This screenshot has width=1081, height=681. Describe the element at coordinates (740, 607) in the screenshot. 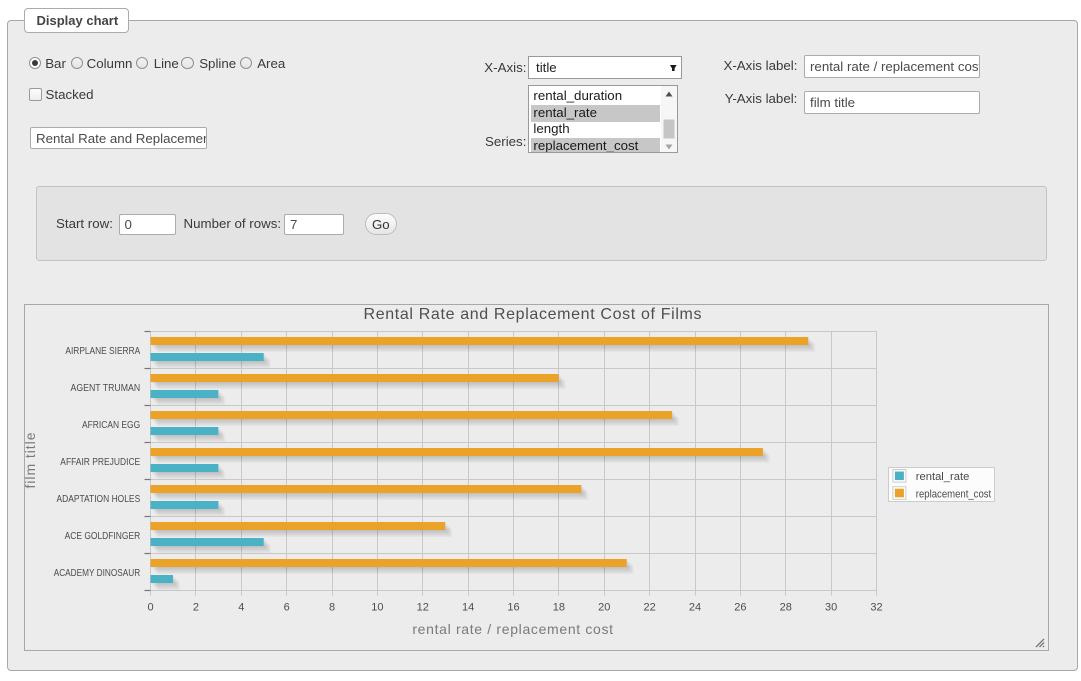

I see `svg-text: 26` at that location.